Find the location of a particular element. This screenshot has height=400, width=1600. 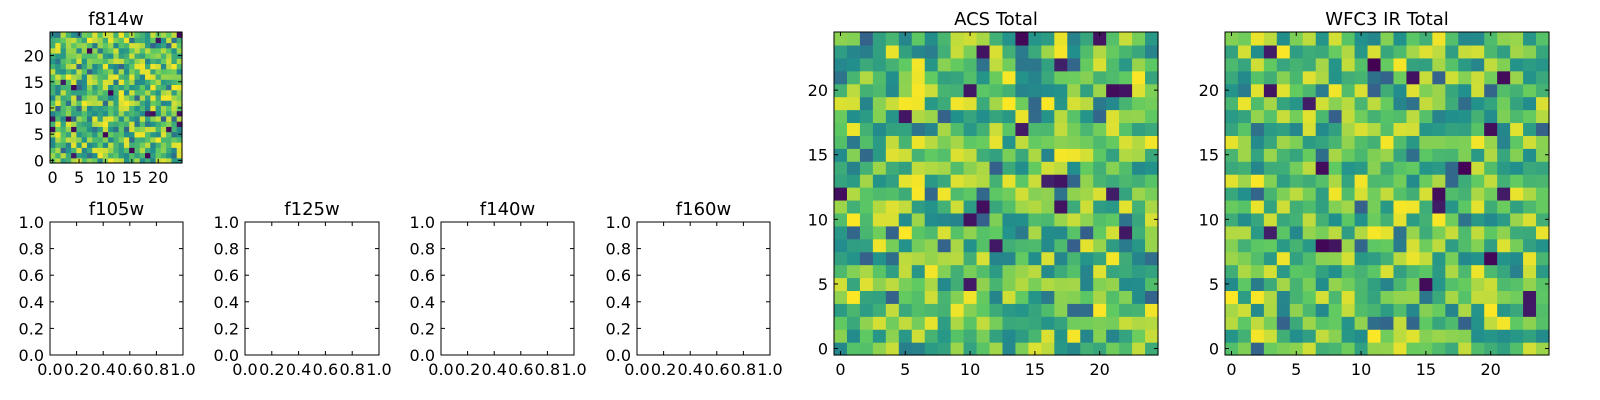

y-tick-label: 10 is located at coordinates (1209, 219).